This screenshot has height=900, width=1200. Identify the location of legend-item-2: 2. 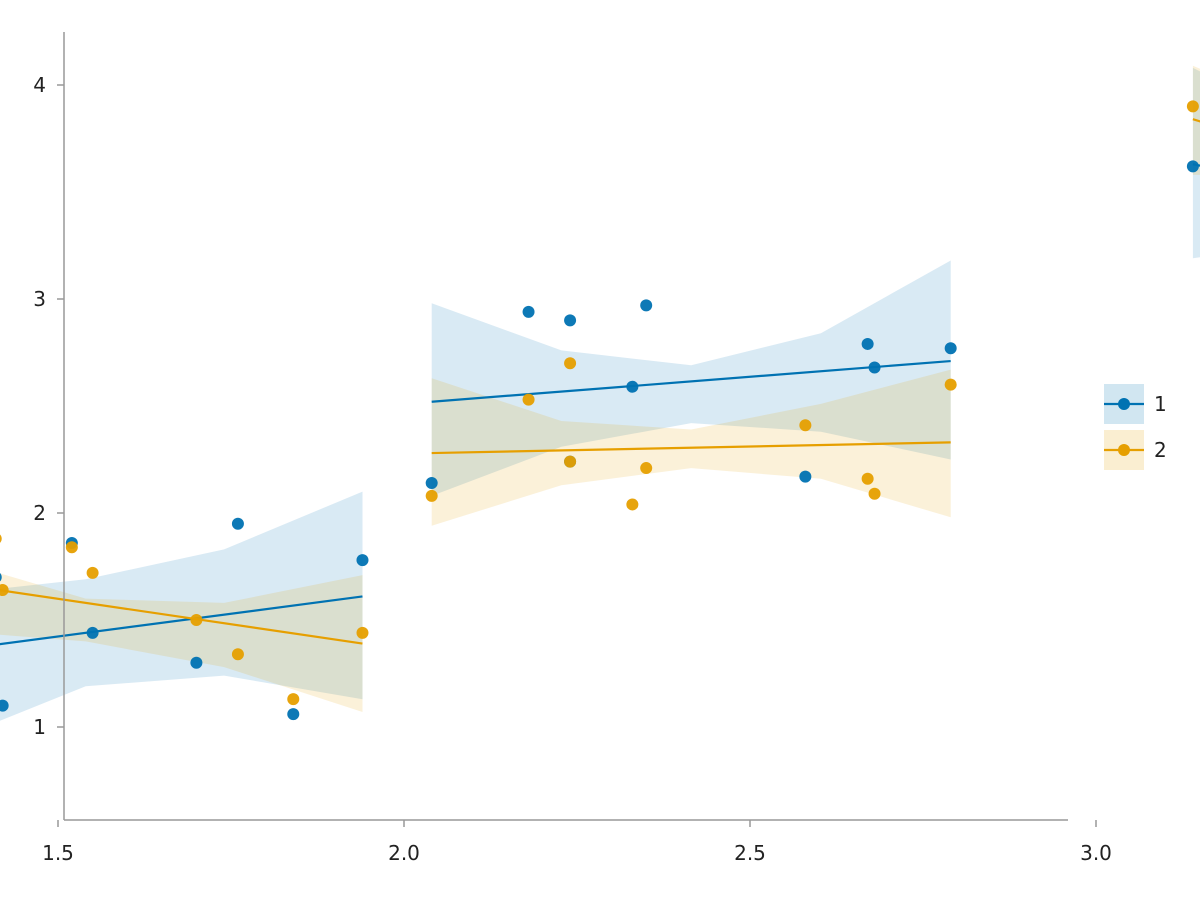
(1135, 450).